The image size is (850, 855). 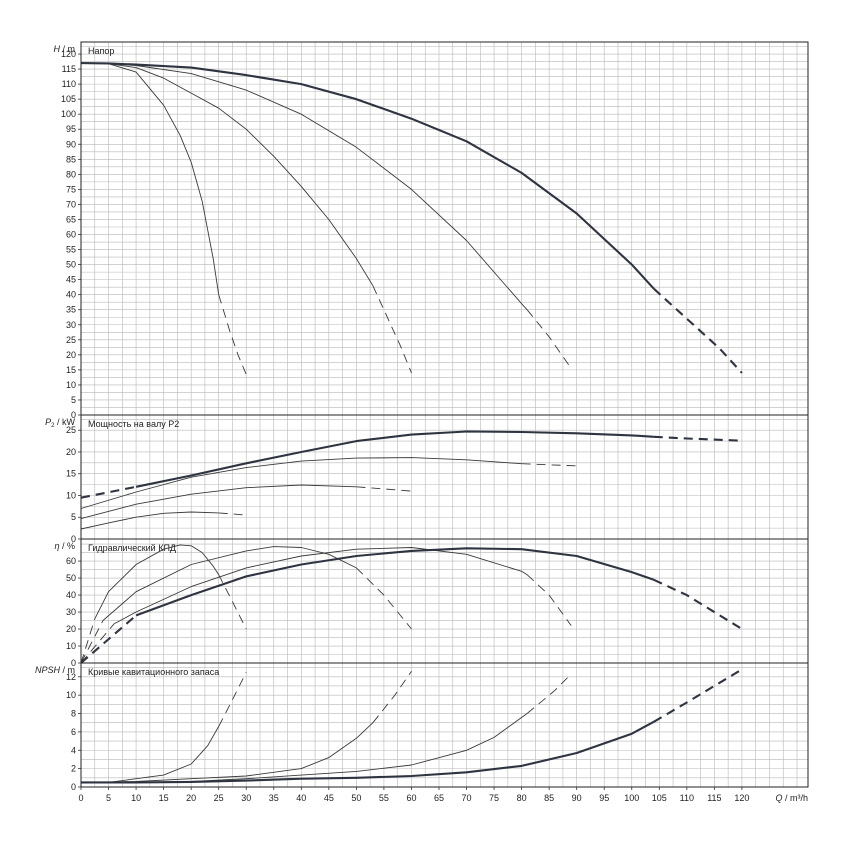 I want to click on panel-title: Гидравлический КПД, so click(x=132, y=548).